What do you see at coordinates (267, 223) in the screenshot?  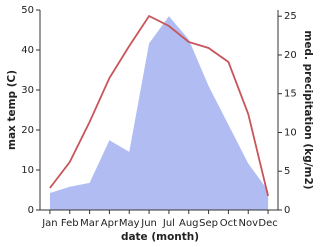 I see `x-tick-label: Dec` at bounding box center [267, 223].